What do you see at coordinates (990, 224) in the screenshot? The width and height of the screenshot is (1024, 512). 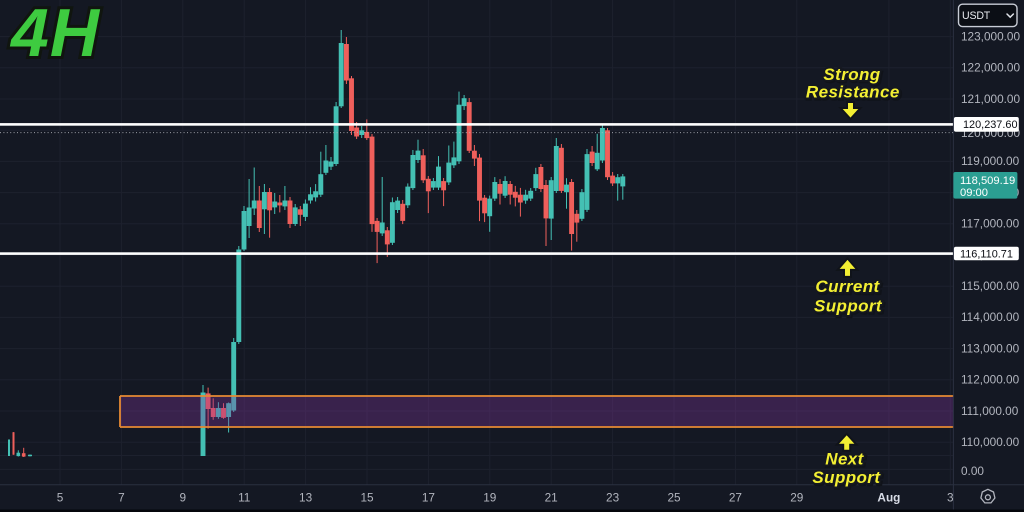 I see `svg-text: 117,000.00` at bounding box center [990, 224].